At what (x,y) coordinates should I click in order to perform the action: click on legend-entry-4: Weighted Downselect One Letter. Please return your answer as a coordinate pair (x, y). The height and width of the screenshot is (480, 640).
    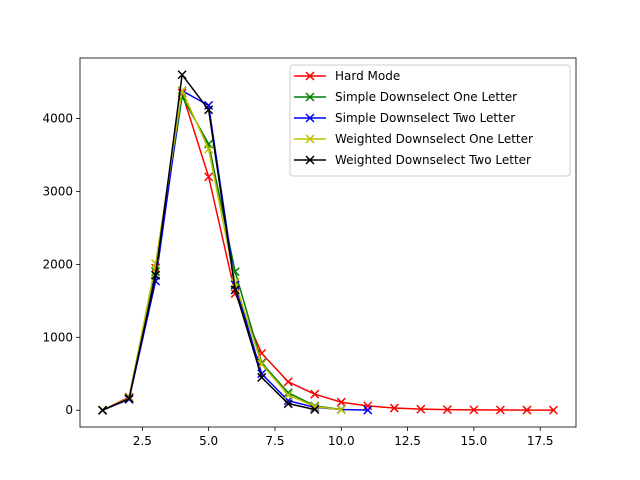
    Looking at the image, I should click on (413, 139).